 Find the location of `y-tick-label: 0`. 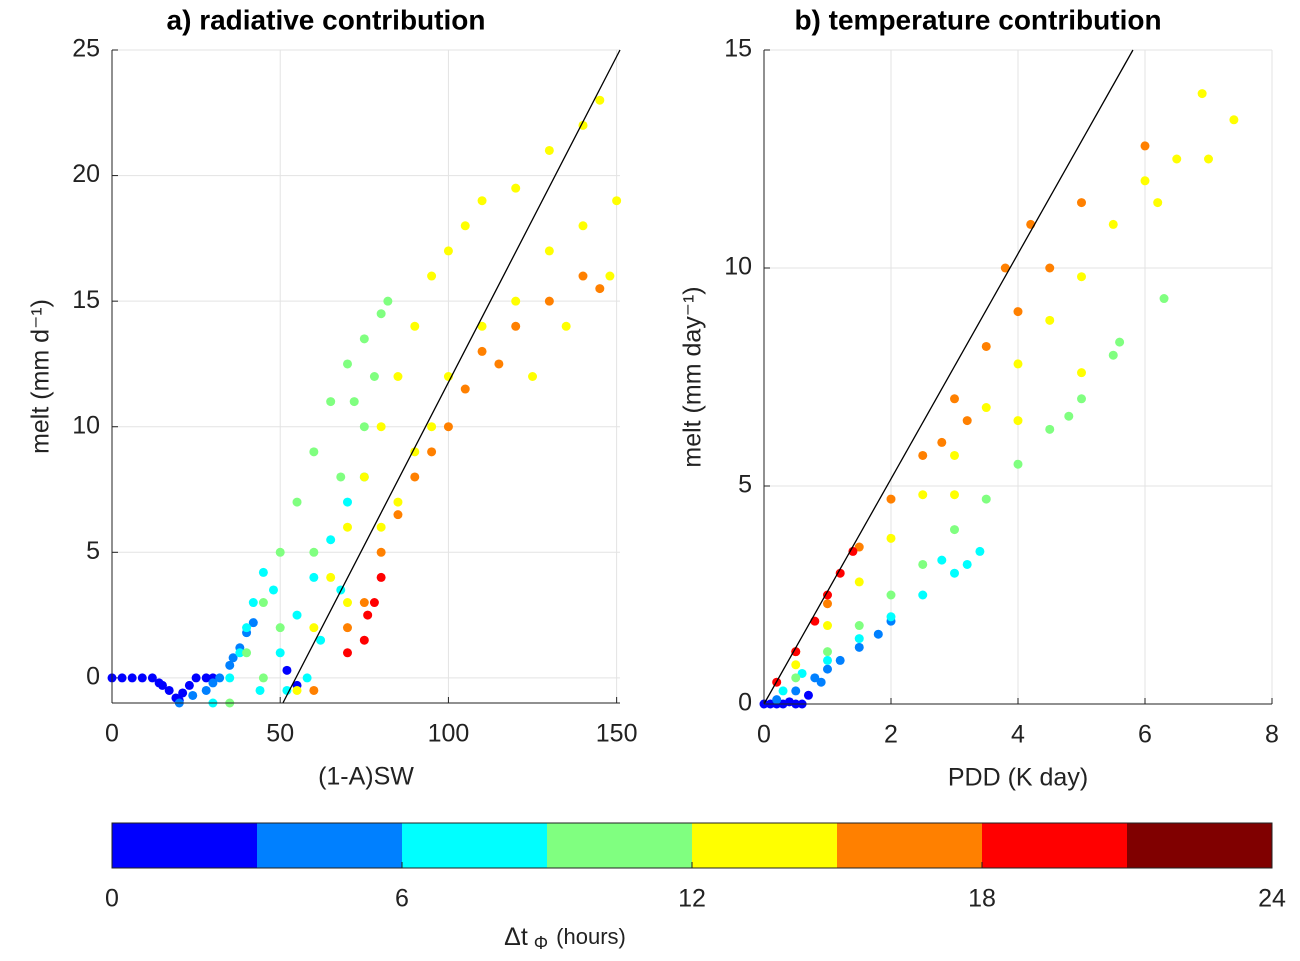

y-tick-label: 0 is located at coordinates (93, 676).